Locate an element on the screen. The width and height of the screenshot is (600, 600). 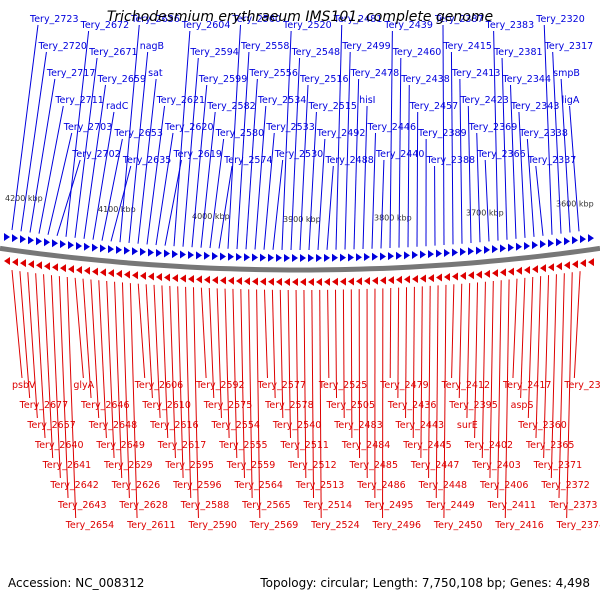
reverse-gene-label: glyA is located at coordinates (83, 385).